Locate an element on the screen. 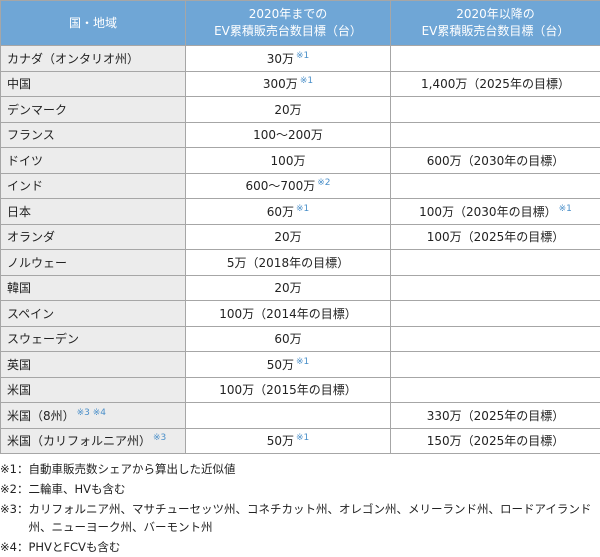  table-row: ドイツ 100万 600万（2030年の目標） is located at coordinates (300, 160).